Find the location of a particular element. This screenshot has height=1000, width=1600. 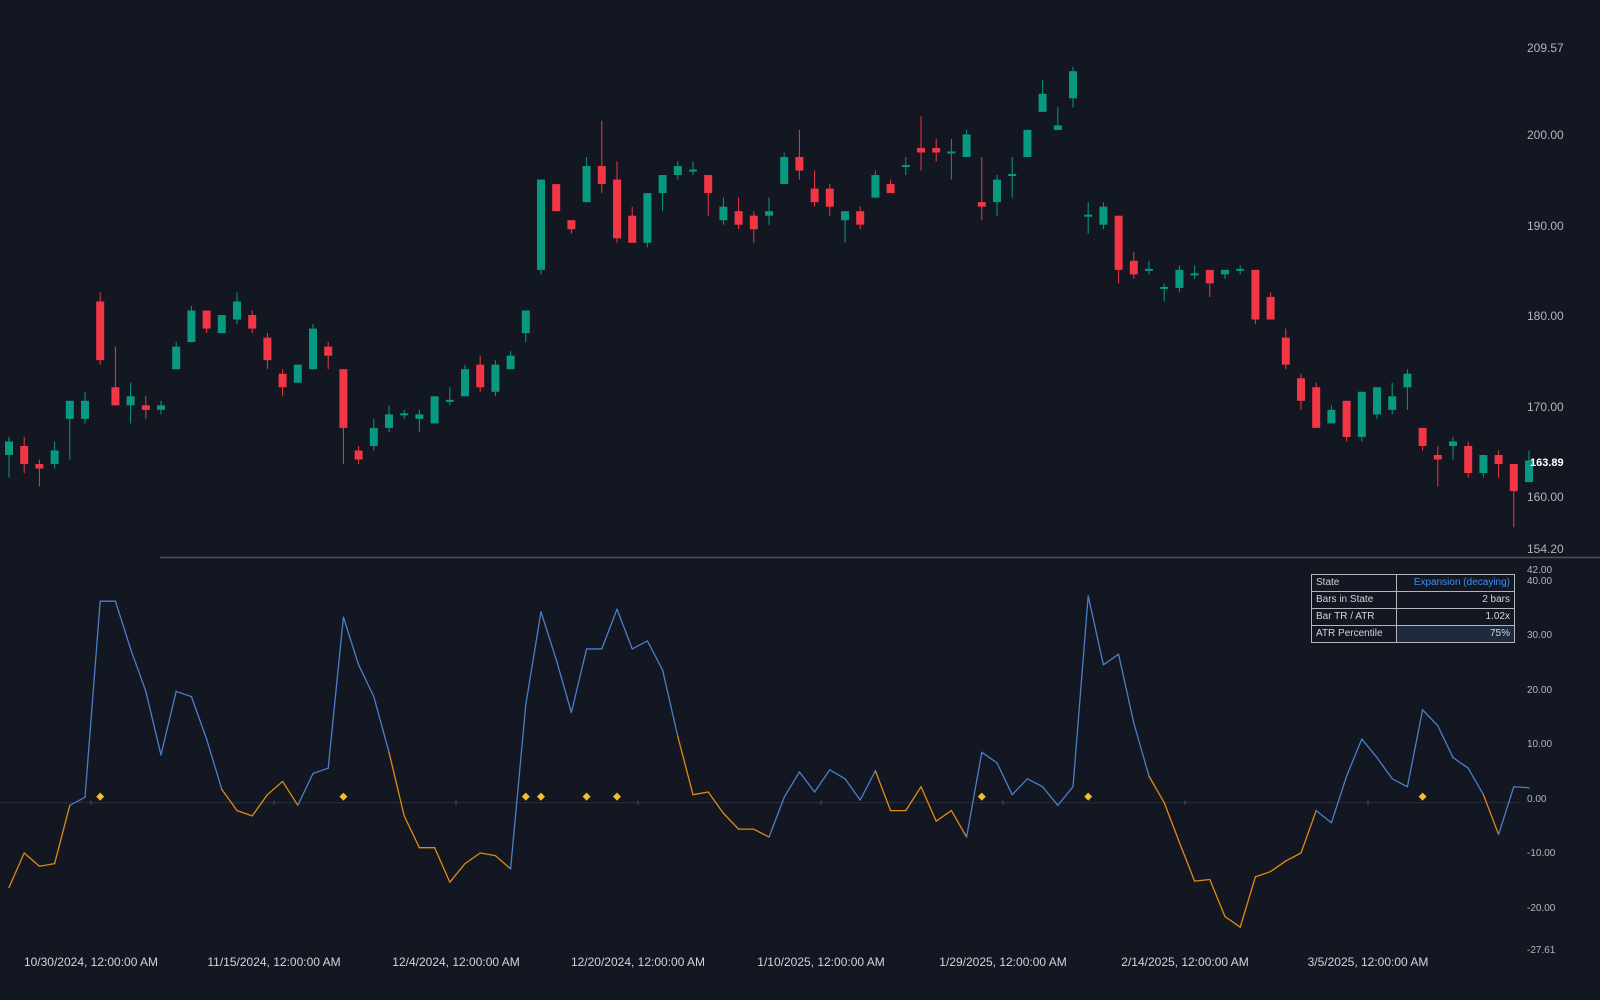

price-label: 154.20 is located at coordinates (1545, 549).